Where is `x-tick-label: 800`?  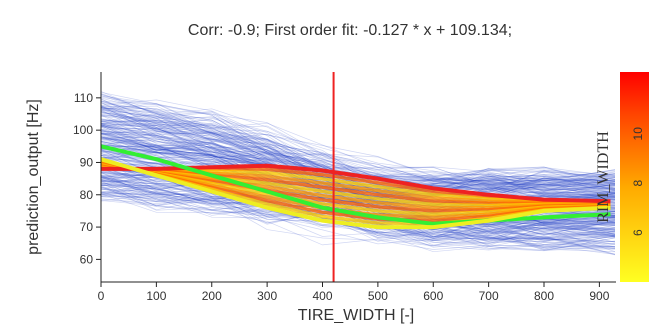
x-tick-label: 800 is located at coordinates (544, 296).